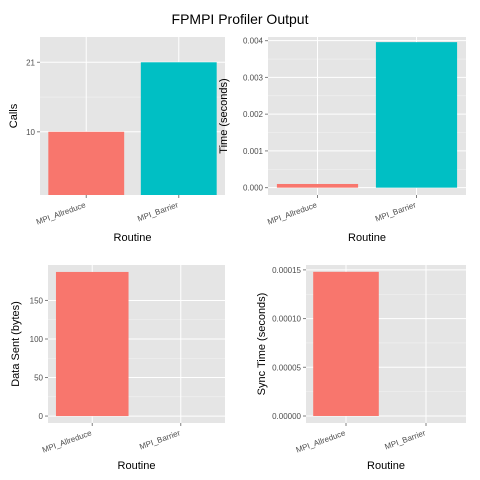  What do you see at coordinates (253, 188) in the screenshot?
I see `y-tick-label: 0.000` at bounding box center [253, 188].